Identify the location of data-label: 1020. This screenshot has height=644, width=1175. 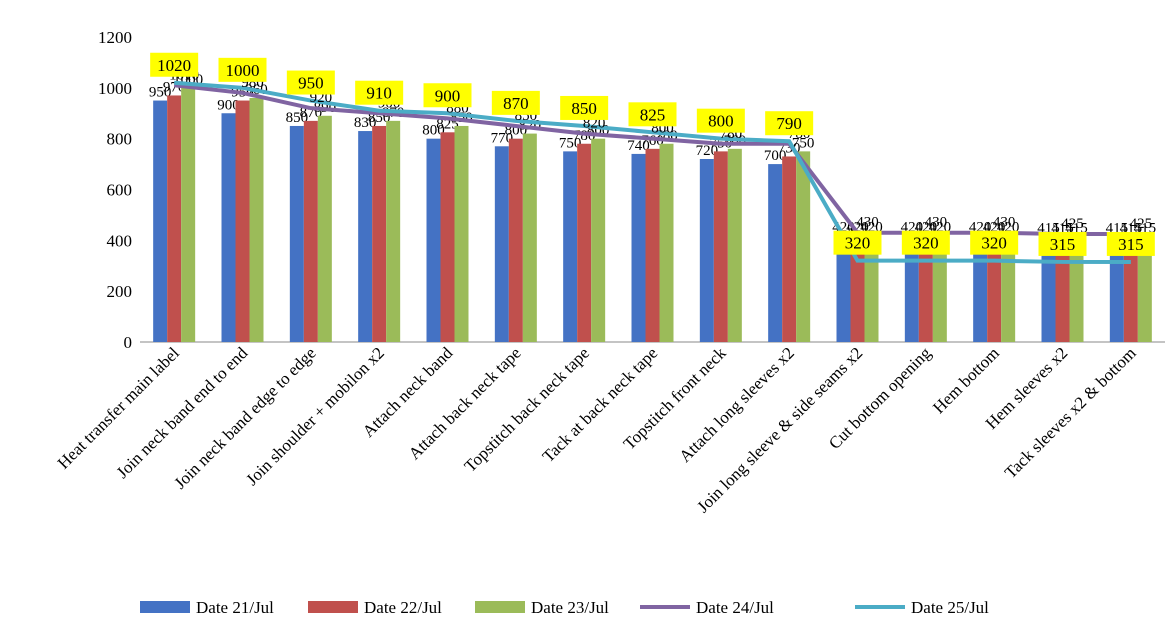
(174, 65).